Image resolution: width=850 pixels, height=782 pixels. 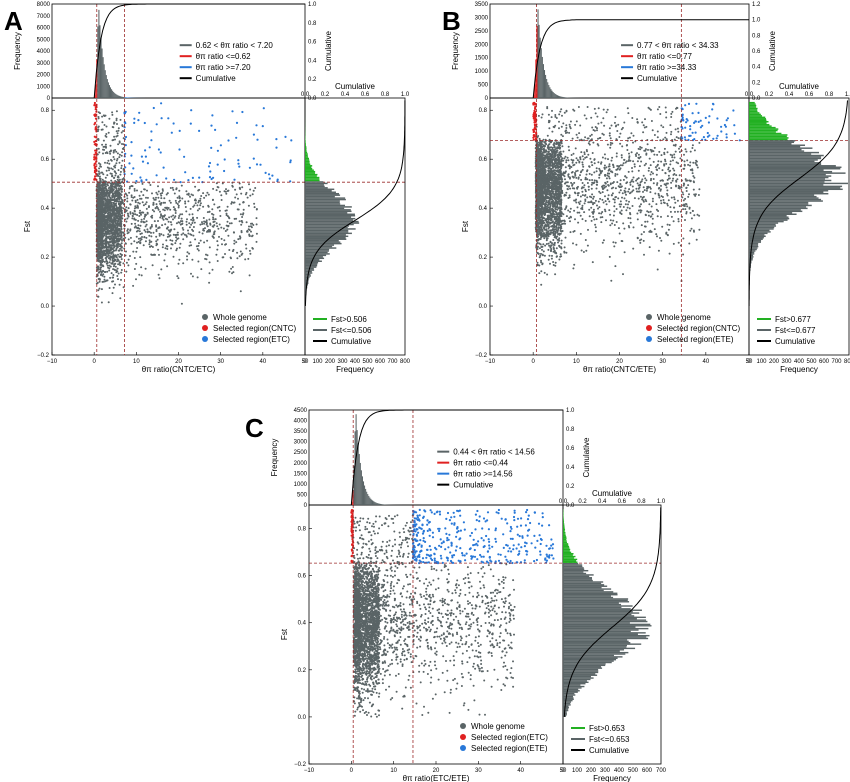 I want to click on top-hist-bar, so click(x=119, y=96).